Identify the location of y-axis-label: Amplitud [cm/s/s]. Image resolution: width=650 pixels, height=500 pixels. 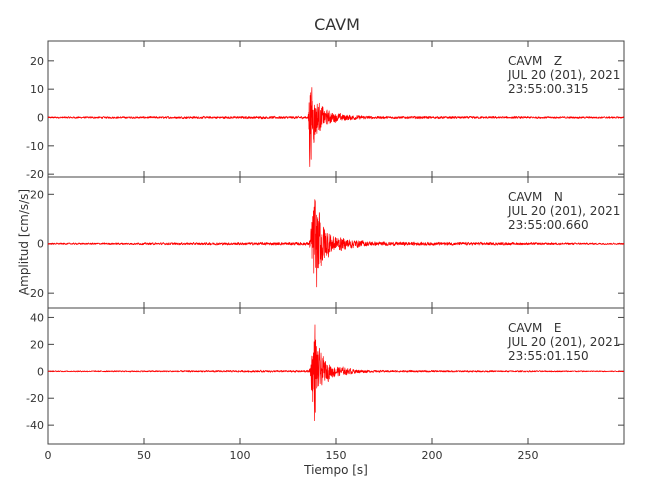
(24, 242).